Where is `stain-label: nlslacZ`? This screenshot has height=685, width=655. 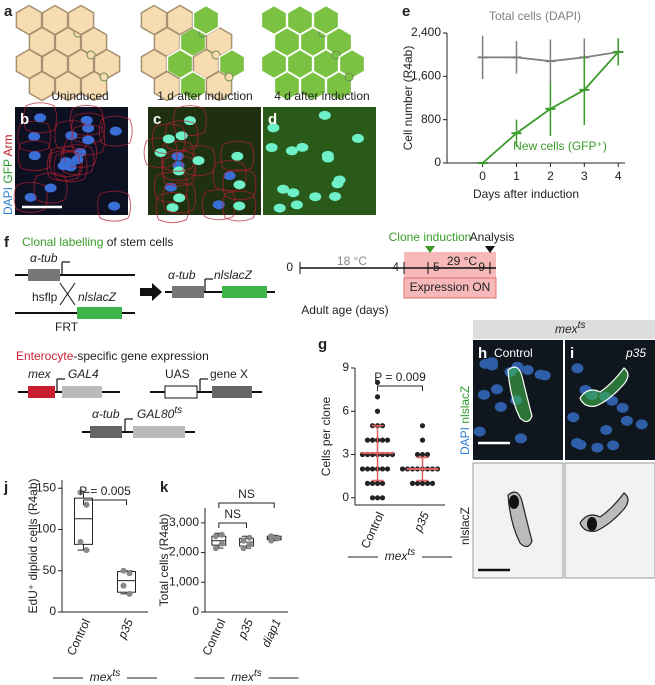 stain-label: nlslacZ is located at coordinates (465, 526).